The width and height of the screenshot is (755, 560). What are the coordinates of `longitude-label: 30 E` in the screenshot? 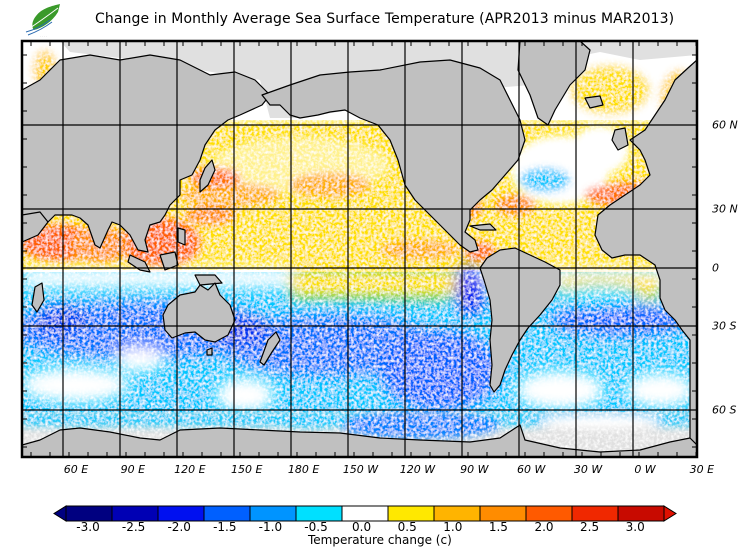 It's located at (702, 469).